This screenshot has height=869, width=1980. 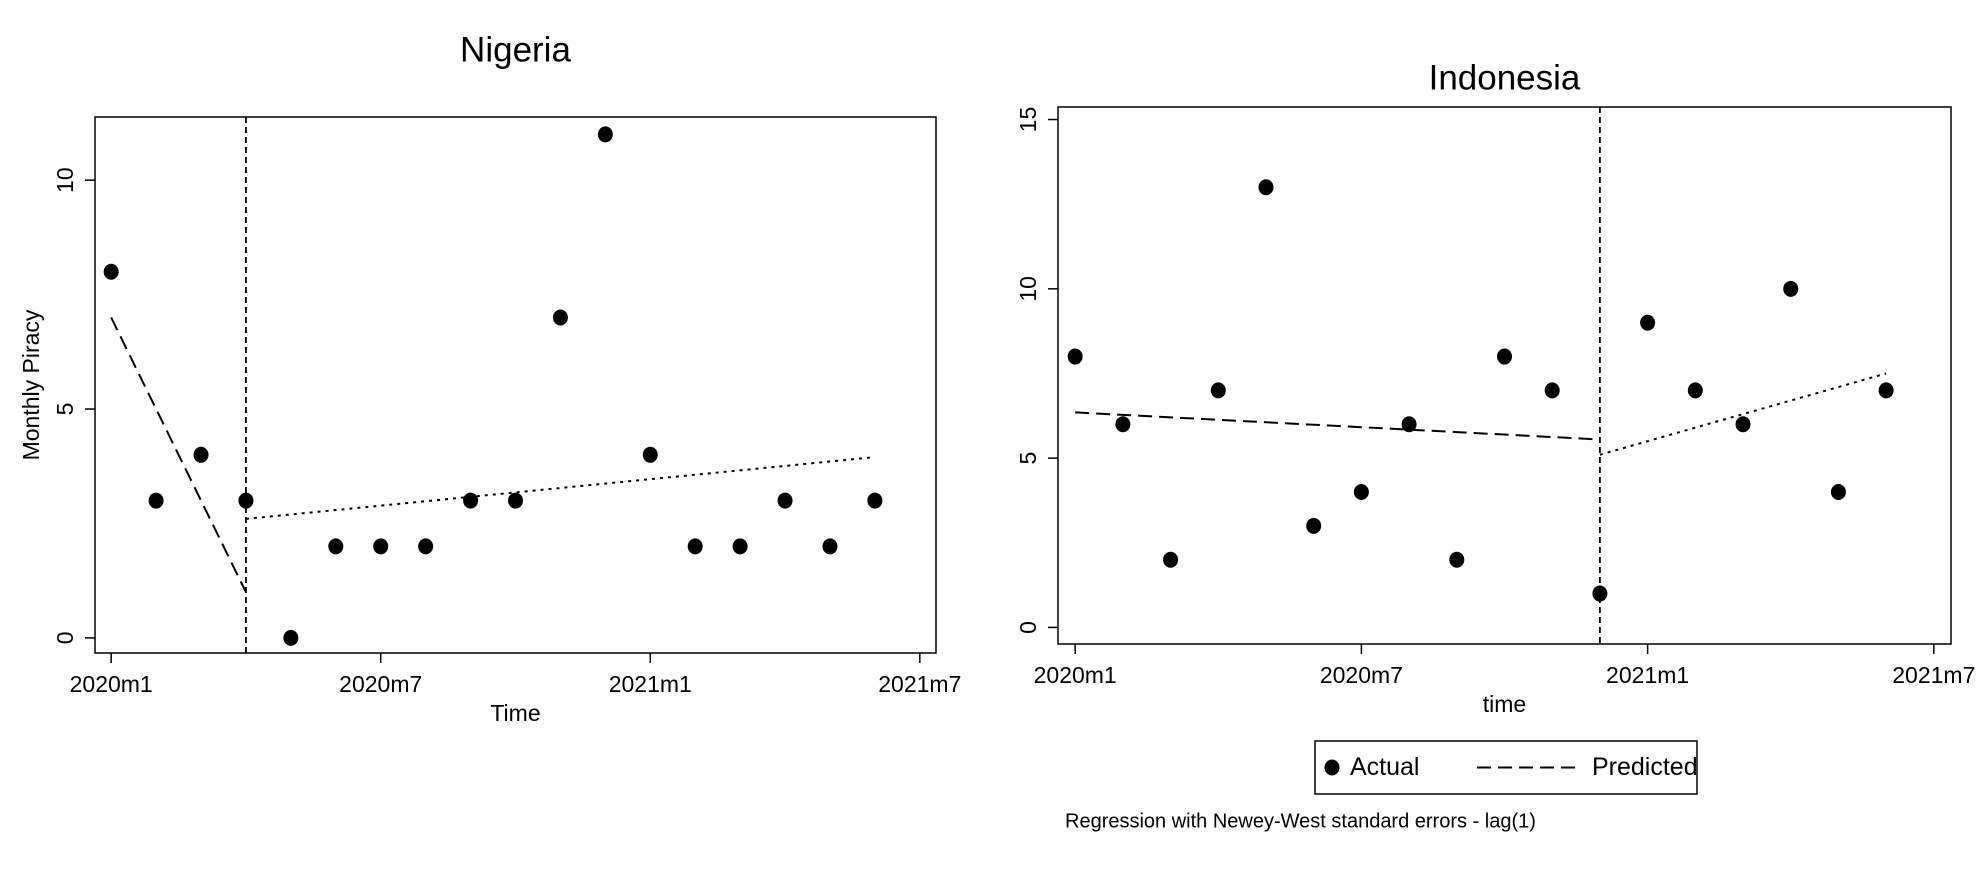 I want to click on chart-title: Nigeria, so click(x=515, y=49).